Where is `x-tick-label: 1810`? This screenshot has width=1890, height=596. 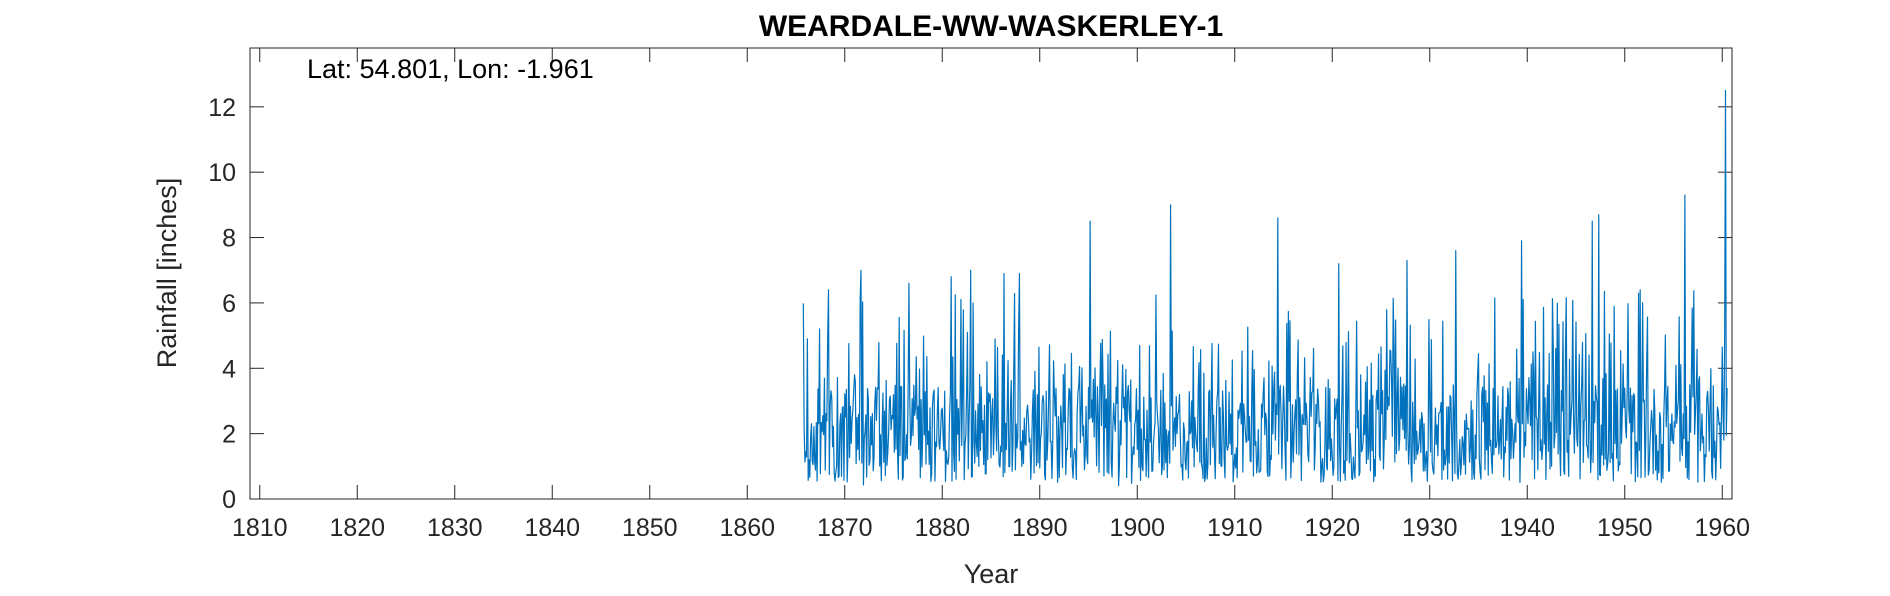 x-tick-label: 1810 is located at coordinates (260, 528).